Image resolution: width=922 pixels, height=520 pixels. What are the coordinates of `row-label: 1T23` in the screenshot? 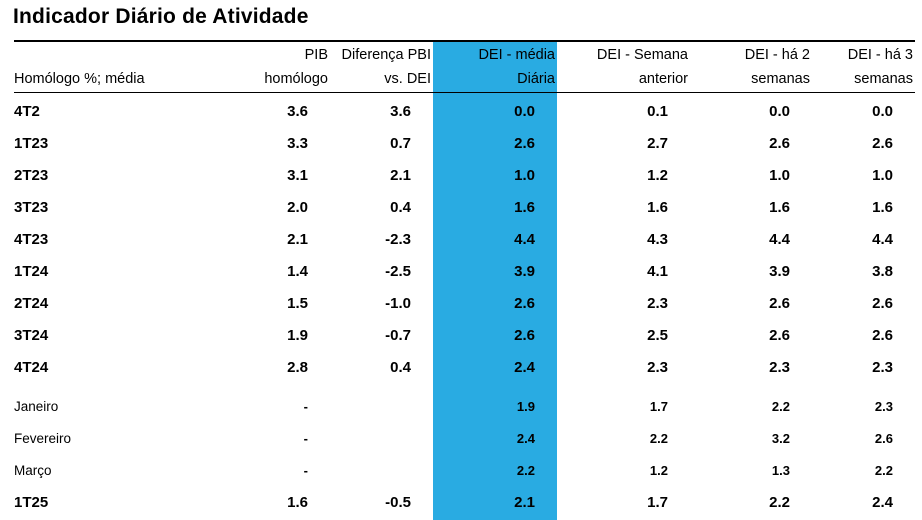 It's located at (31, 143).